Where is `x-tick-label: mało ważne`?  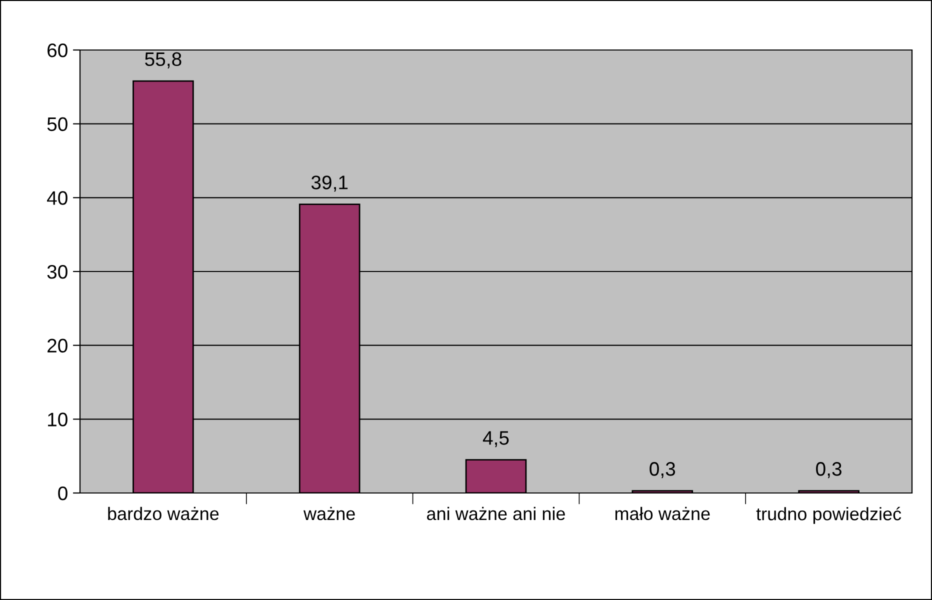
x-tick-label: mało ważne is located at coordinates (662, 513).